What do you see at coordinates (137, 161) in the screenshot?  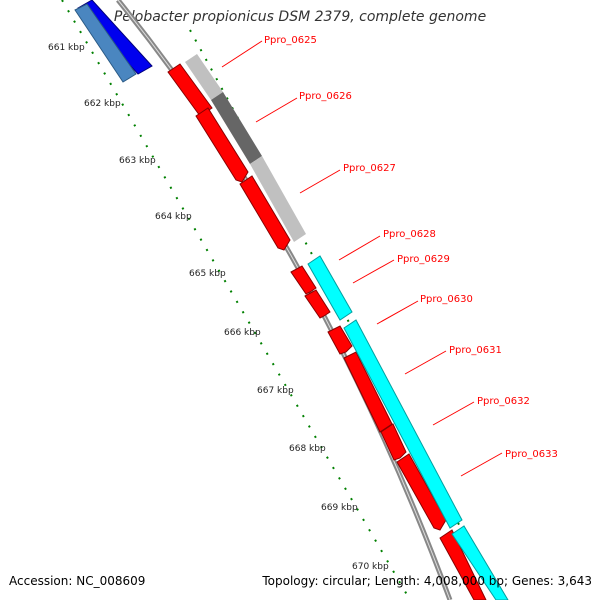 I see `scale-label: 663 kbp` at bounding box center [137, 161].